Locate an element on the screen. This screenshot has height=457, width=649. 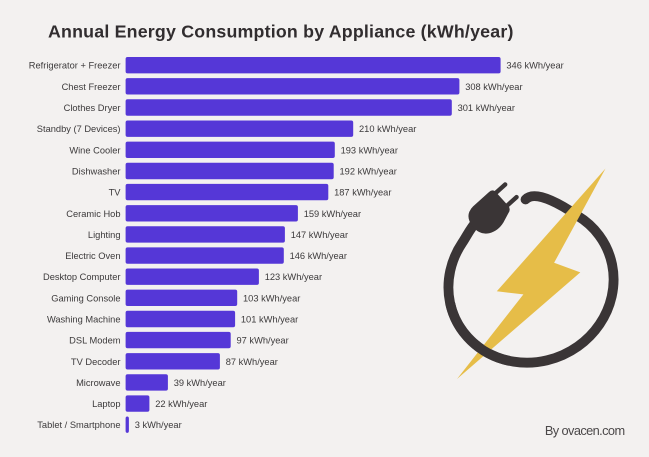
svg-text: 159 kWh/year is located at coordinates (332, 214).